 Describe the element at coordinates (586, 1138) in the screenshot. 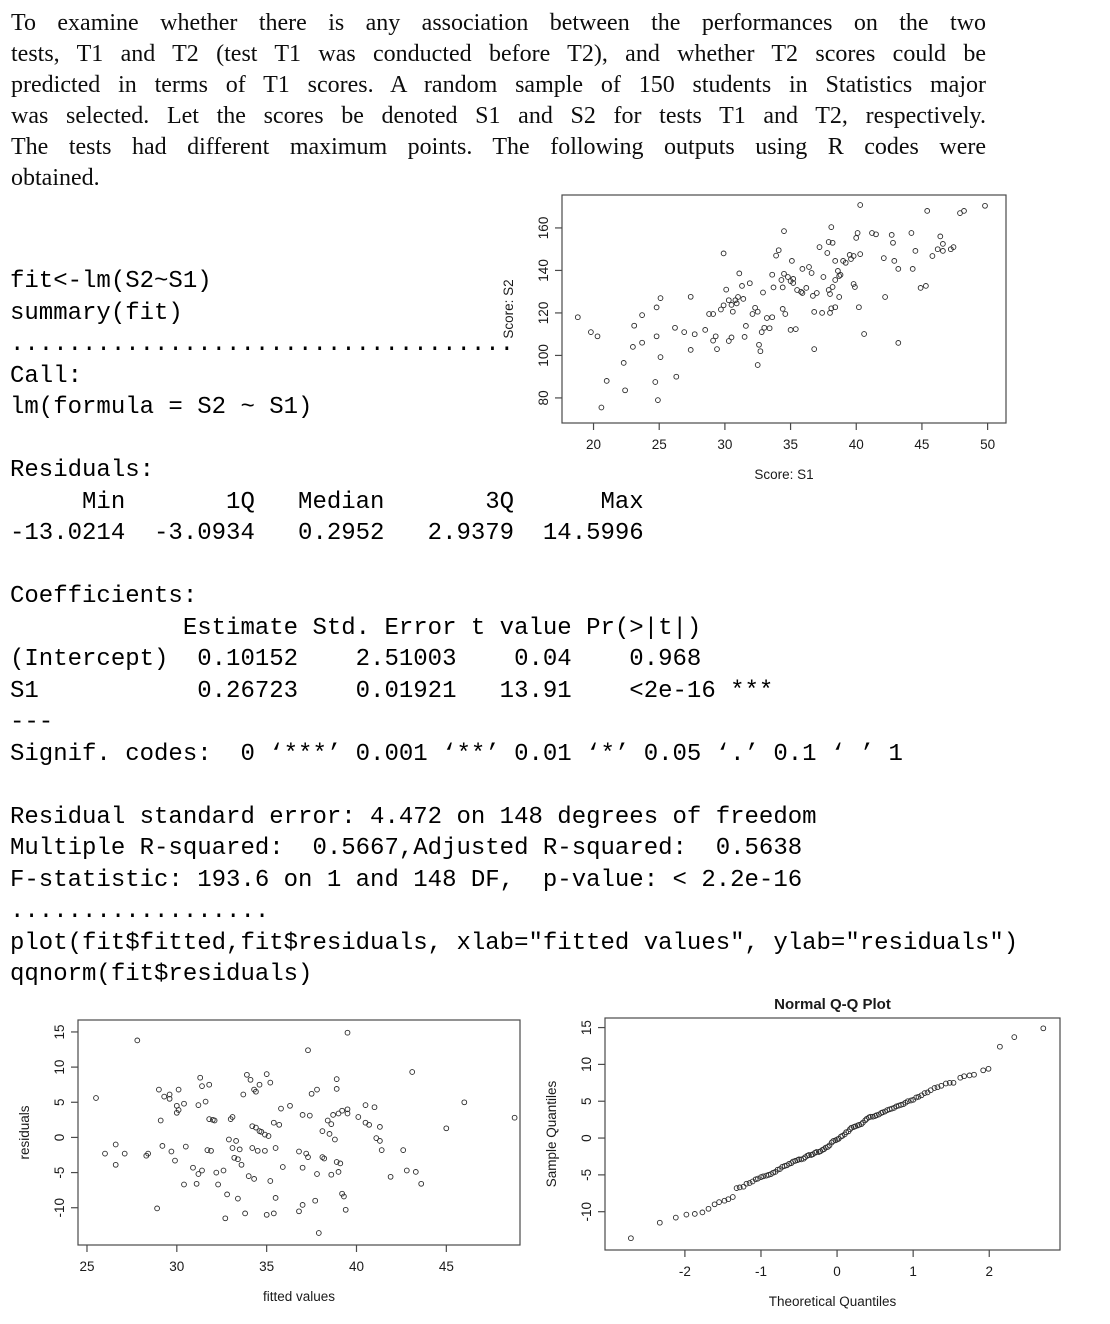

I see `y-tick-label: 0` at that location.